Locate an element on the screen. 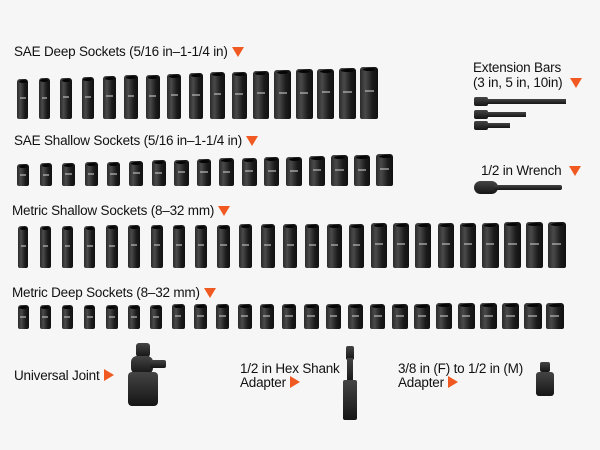 This screenshot has height=450, width=600. sae-deep-label: SAE Deep Sockets (5/16 in–1-1/4 in) is located at coordinates (121, 51).